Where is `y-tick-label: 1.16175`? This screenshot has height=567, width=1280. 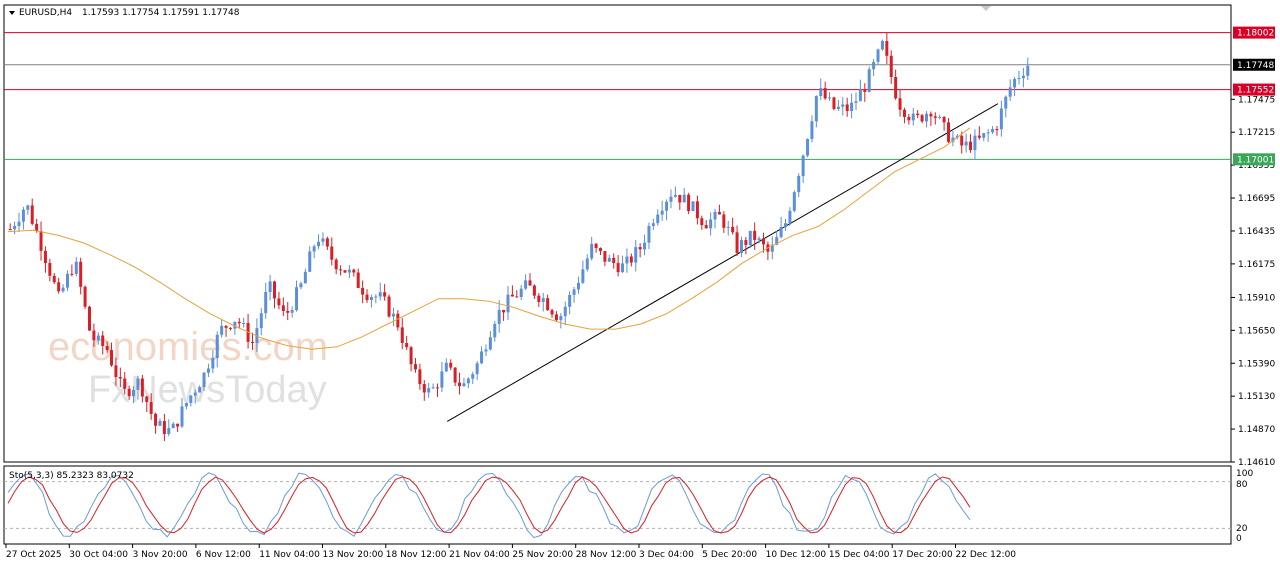 y-tick-label: 1.16175 is located at coordinates (1256, 265).